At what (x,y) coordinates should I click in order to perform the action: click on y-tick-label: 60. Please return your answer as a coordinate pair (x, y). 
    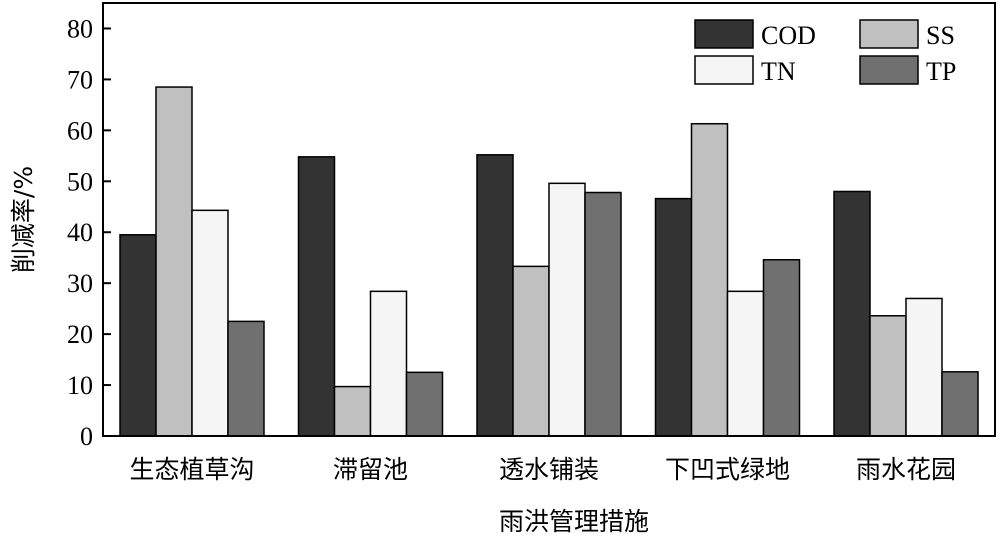
    Looking at the image, I should click on (80, 130).